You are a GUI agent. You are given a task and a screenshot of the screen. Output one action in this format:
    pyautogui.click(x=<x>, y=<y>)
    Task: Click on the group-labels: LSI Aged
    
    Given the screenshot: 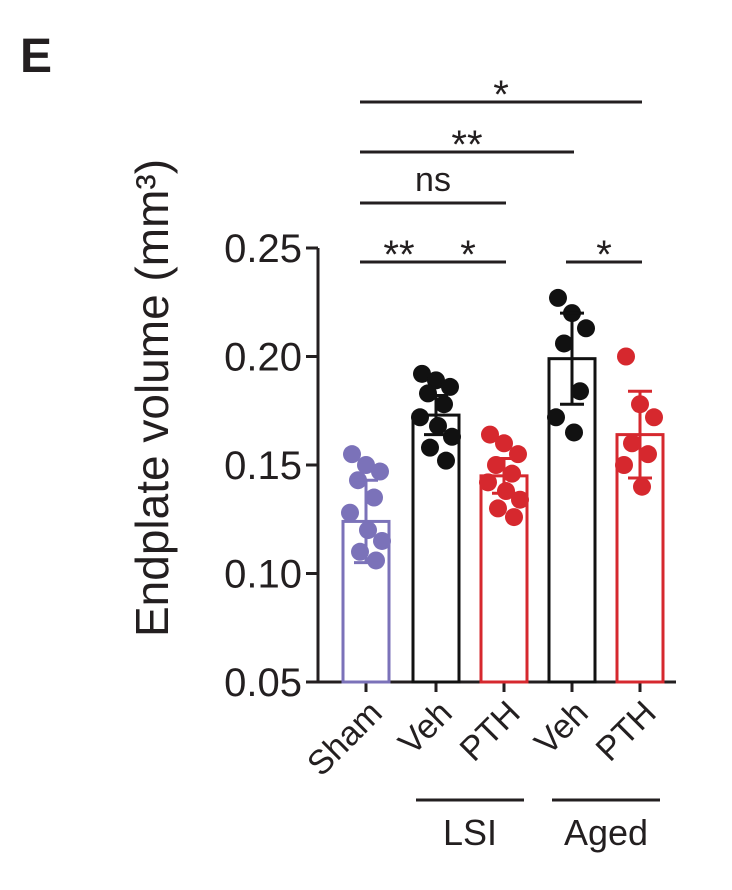 What is the action you would take?
    pyautogui.click(x=538, y=826)
    